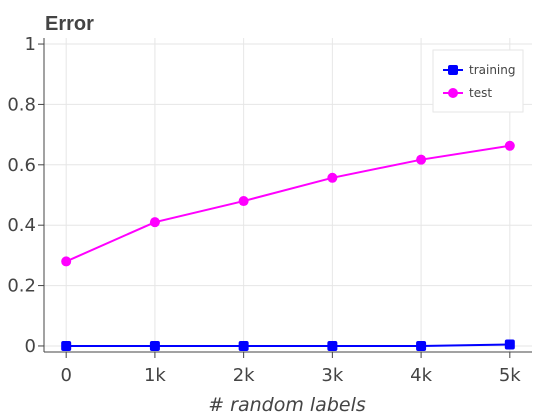 Image resolution: width=560 pixels, height=420 pixels. What do you see at coordinates (287, 405) in the screenshot?
I see `x-axis-label: # random labels` at bounding box center [287, 405].